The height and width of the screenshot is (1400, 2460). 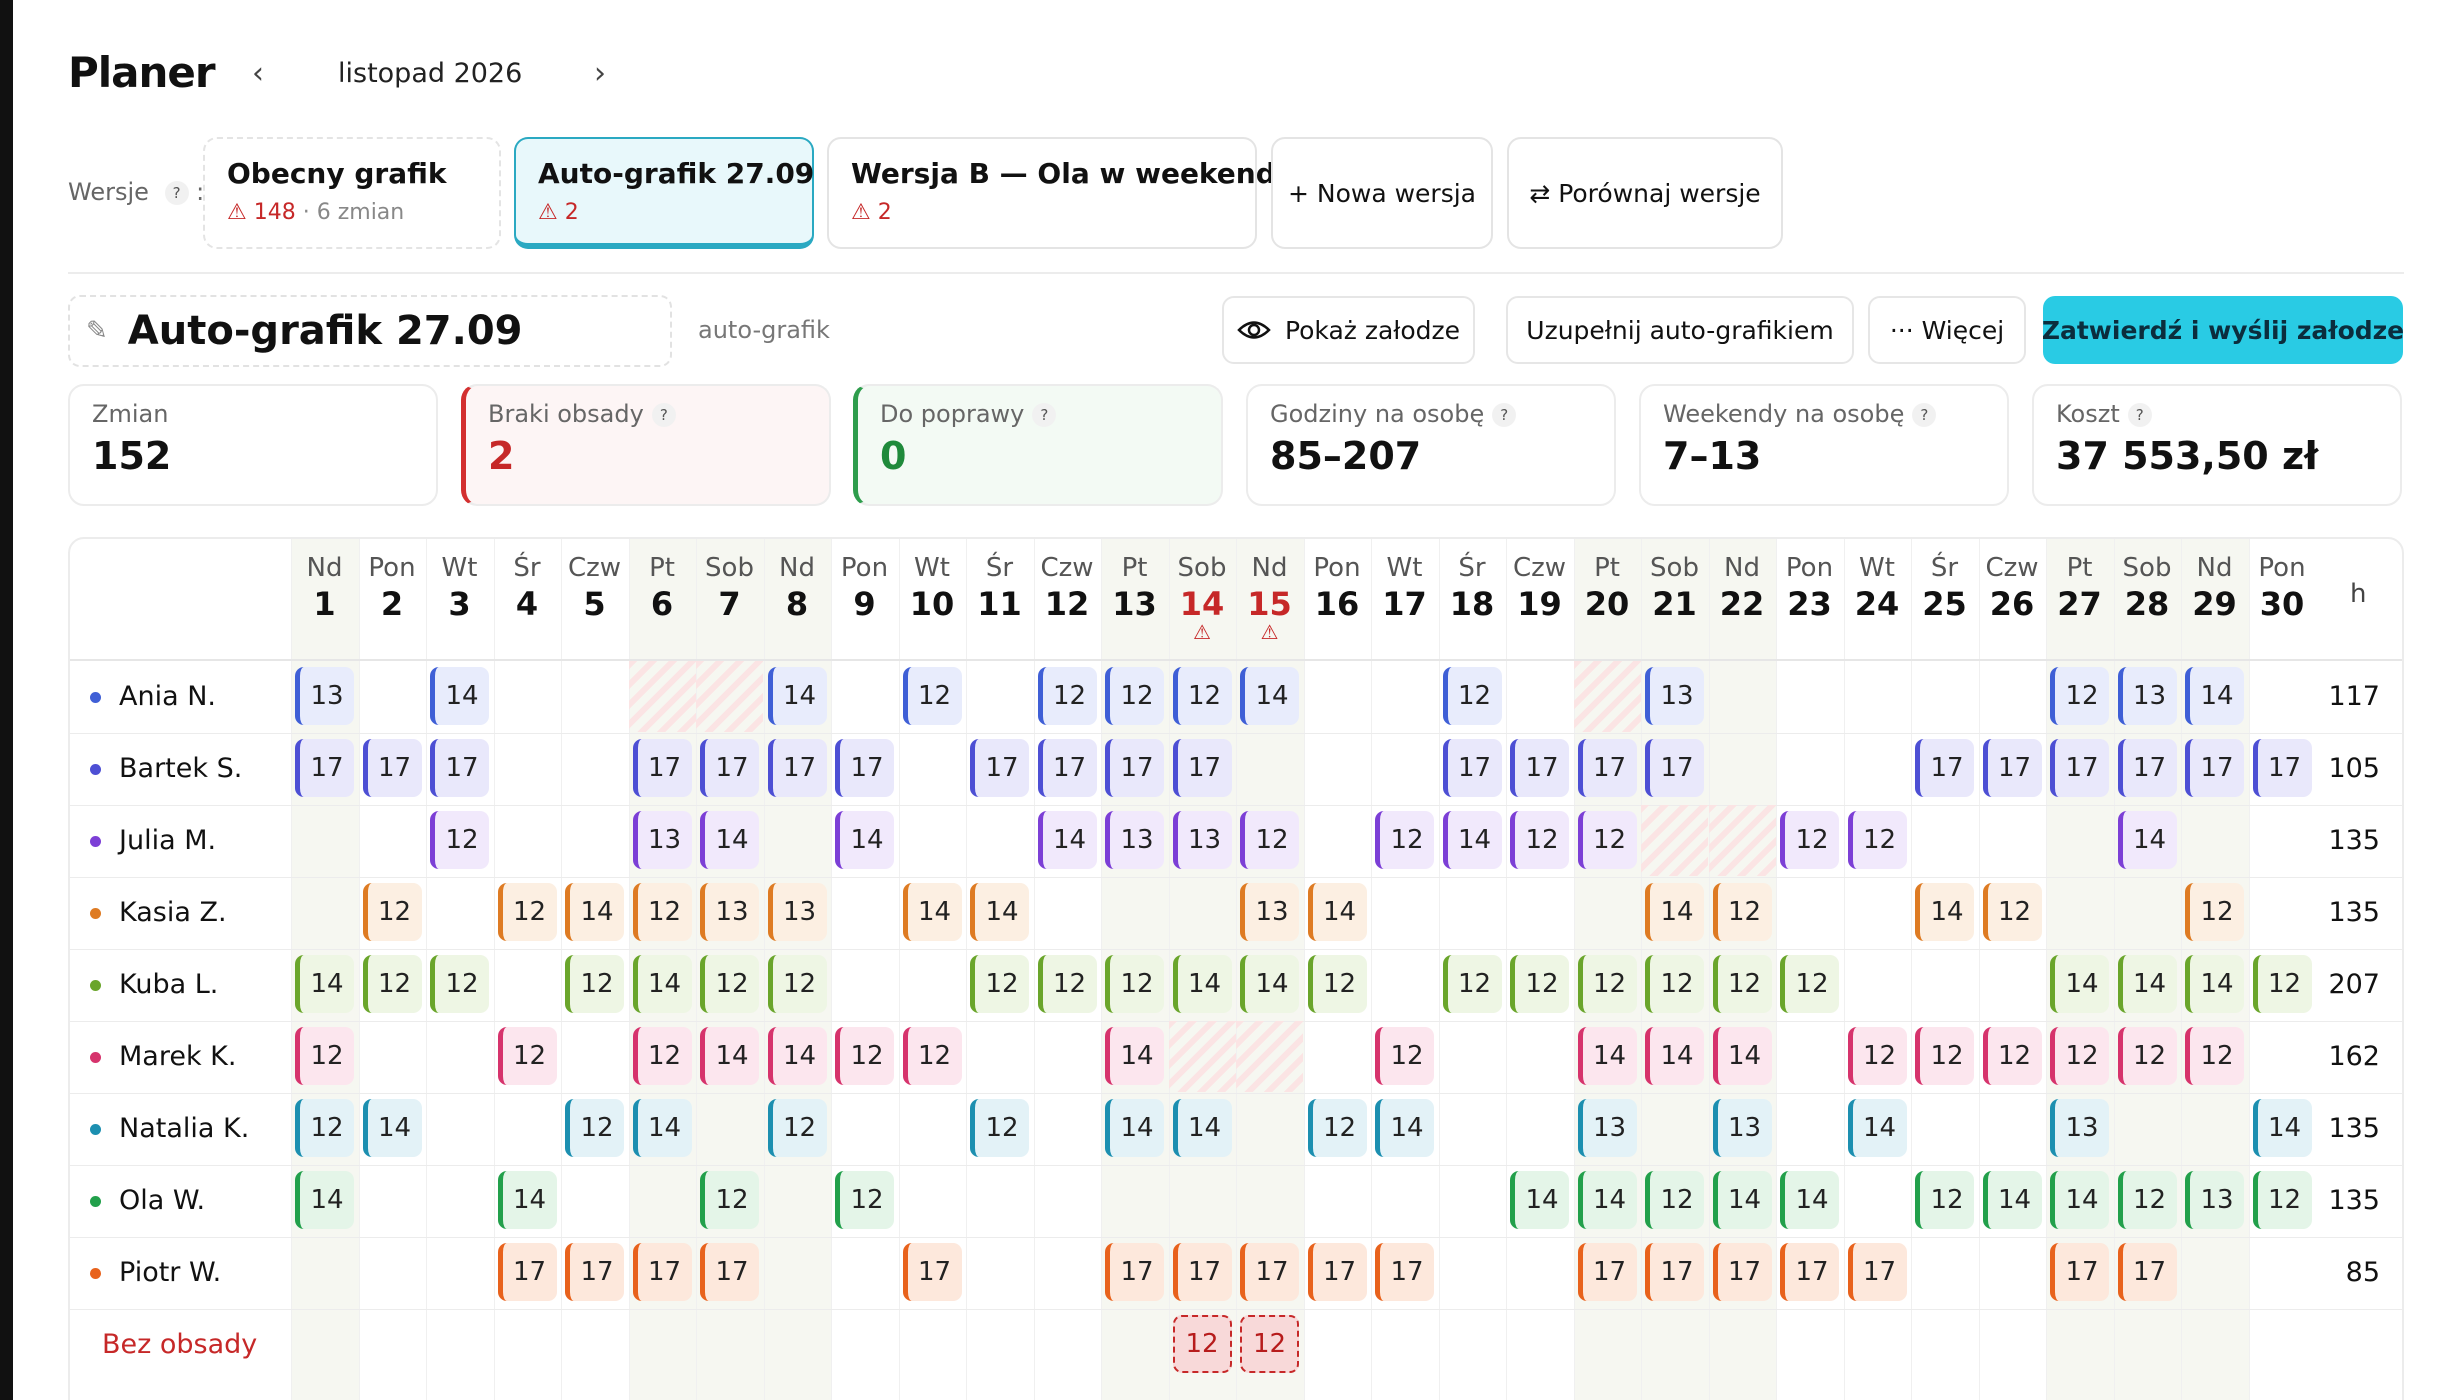 I want to click on new-version-button: + Nowa wersja, so click(x=1382, y=193).